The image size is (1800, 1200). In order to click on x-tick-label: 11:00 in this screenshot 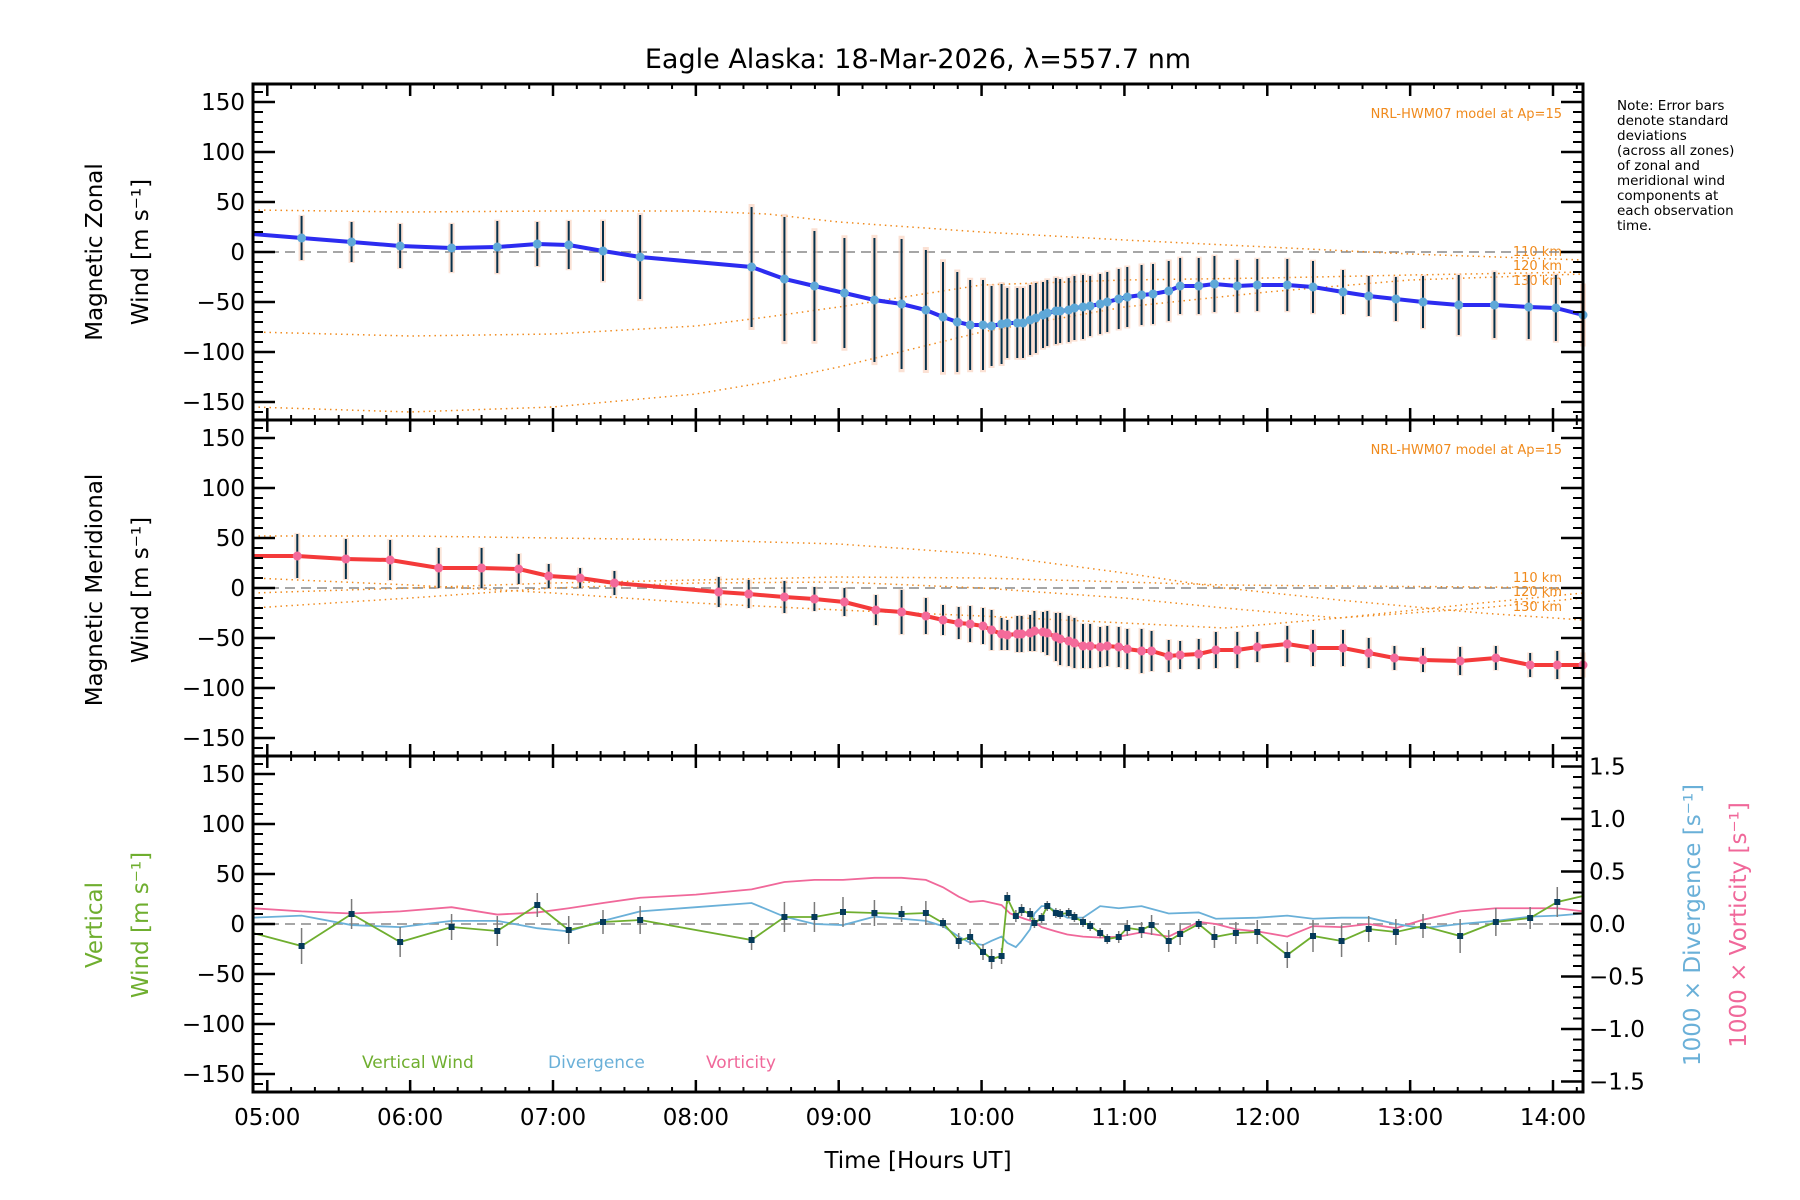, I will do `click(1124, 1118)`.